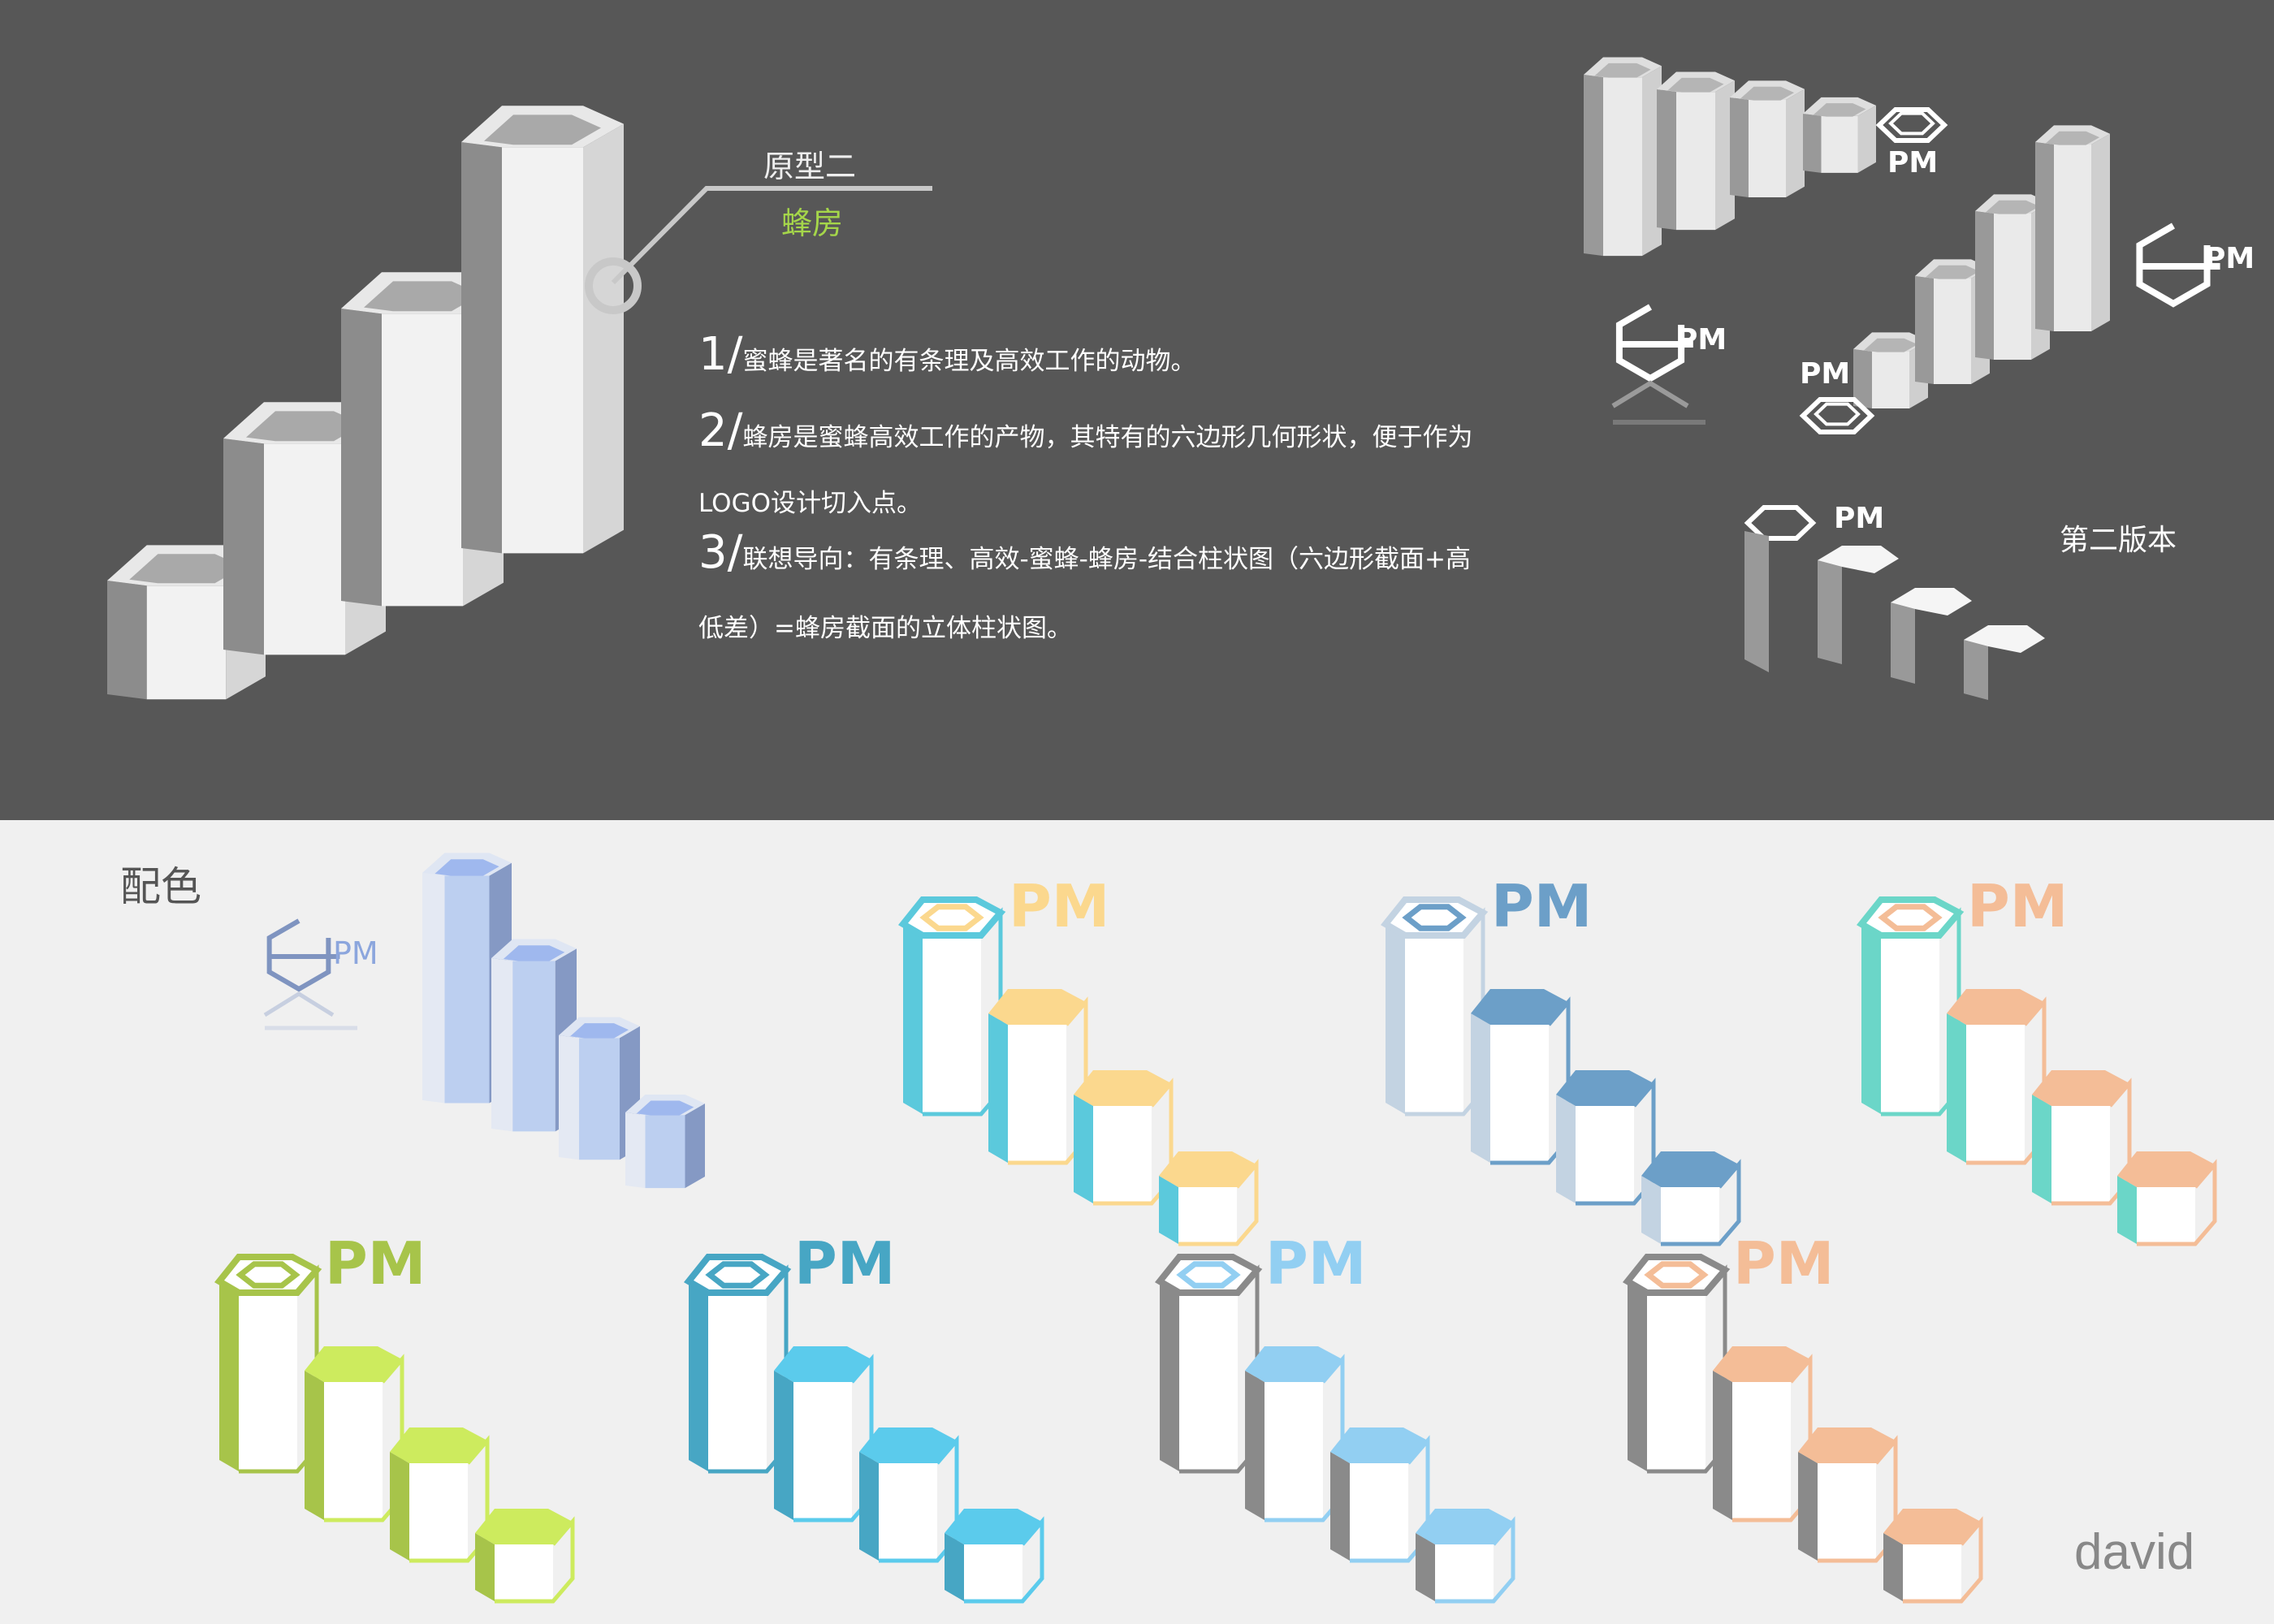 This screenshot has height=1624, width=2274. What do you see at coordinates (1924, 330) in the screenshot?
I see `sketch-b-bar-2-left` at bounding box center [1924, 330].